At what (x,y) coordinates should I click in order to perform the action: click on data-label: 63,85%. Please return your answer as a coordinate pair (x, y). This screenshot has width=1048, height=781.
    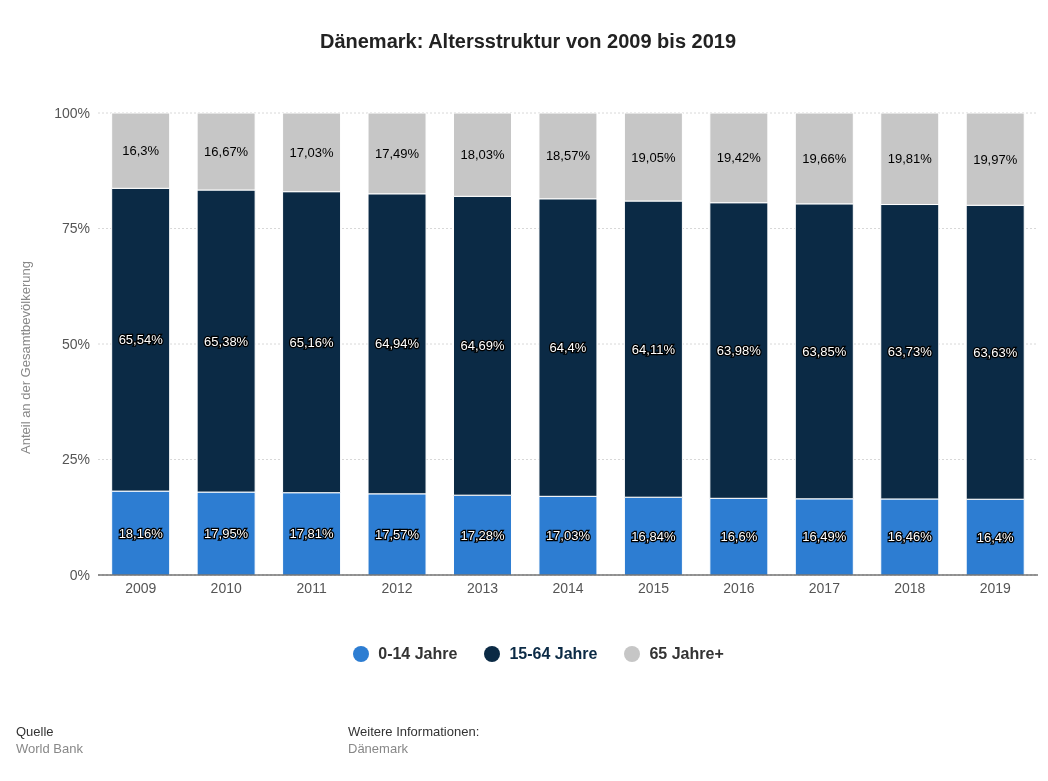
    Looking at the image, I should click on (824, 351).